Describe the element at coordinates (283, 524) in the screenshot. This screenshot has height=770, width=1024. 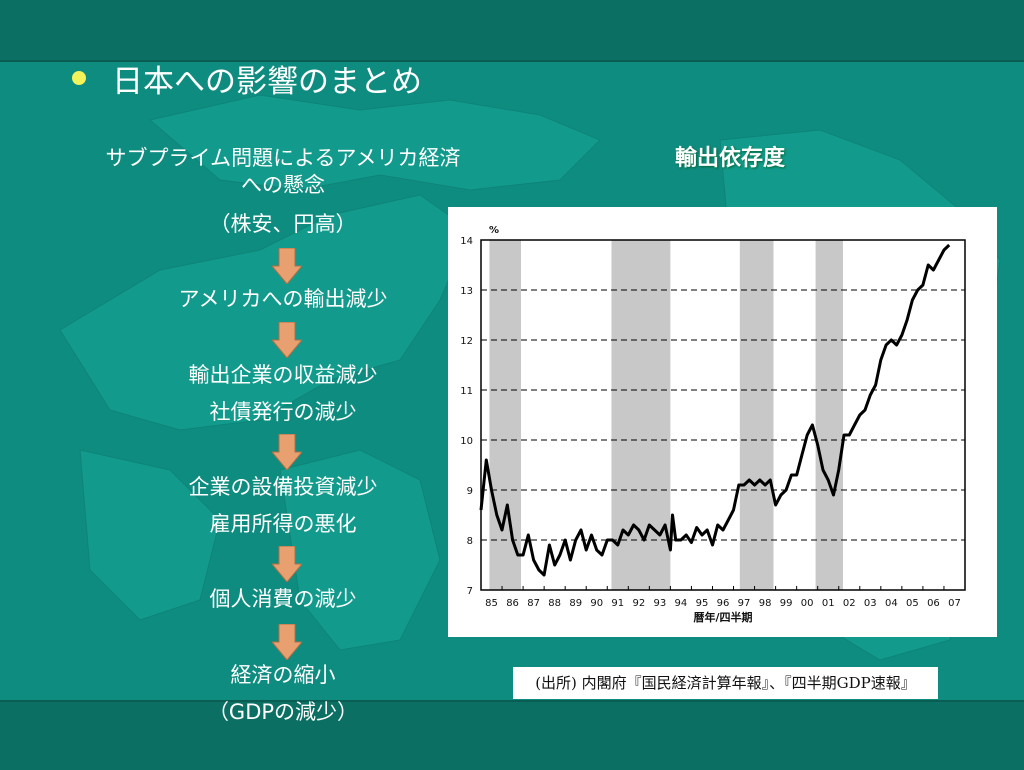
I see `flow-step-4-line-2: 雇用所得の悪化` at that location.